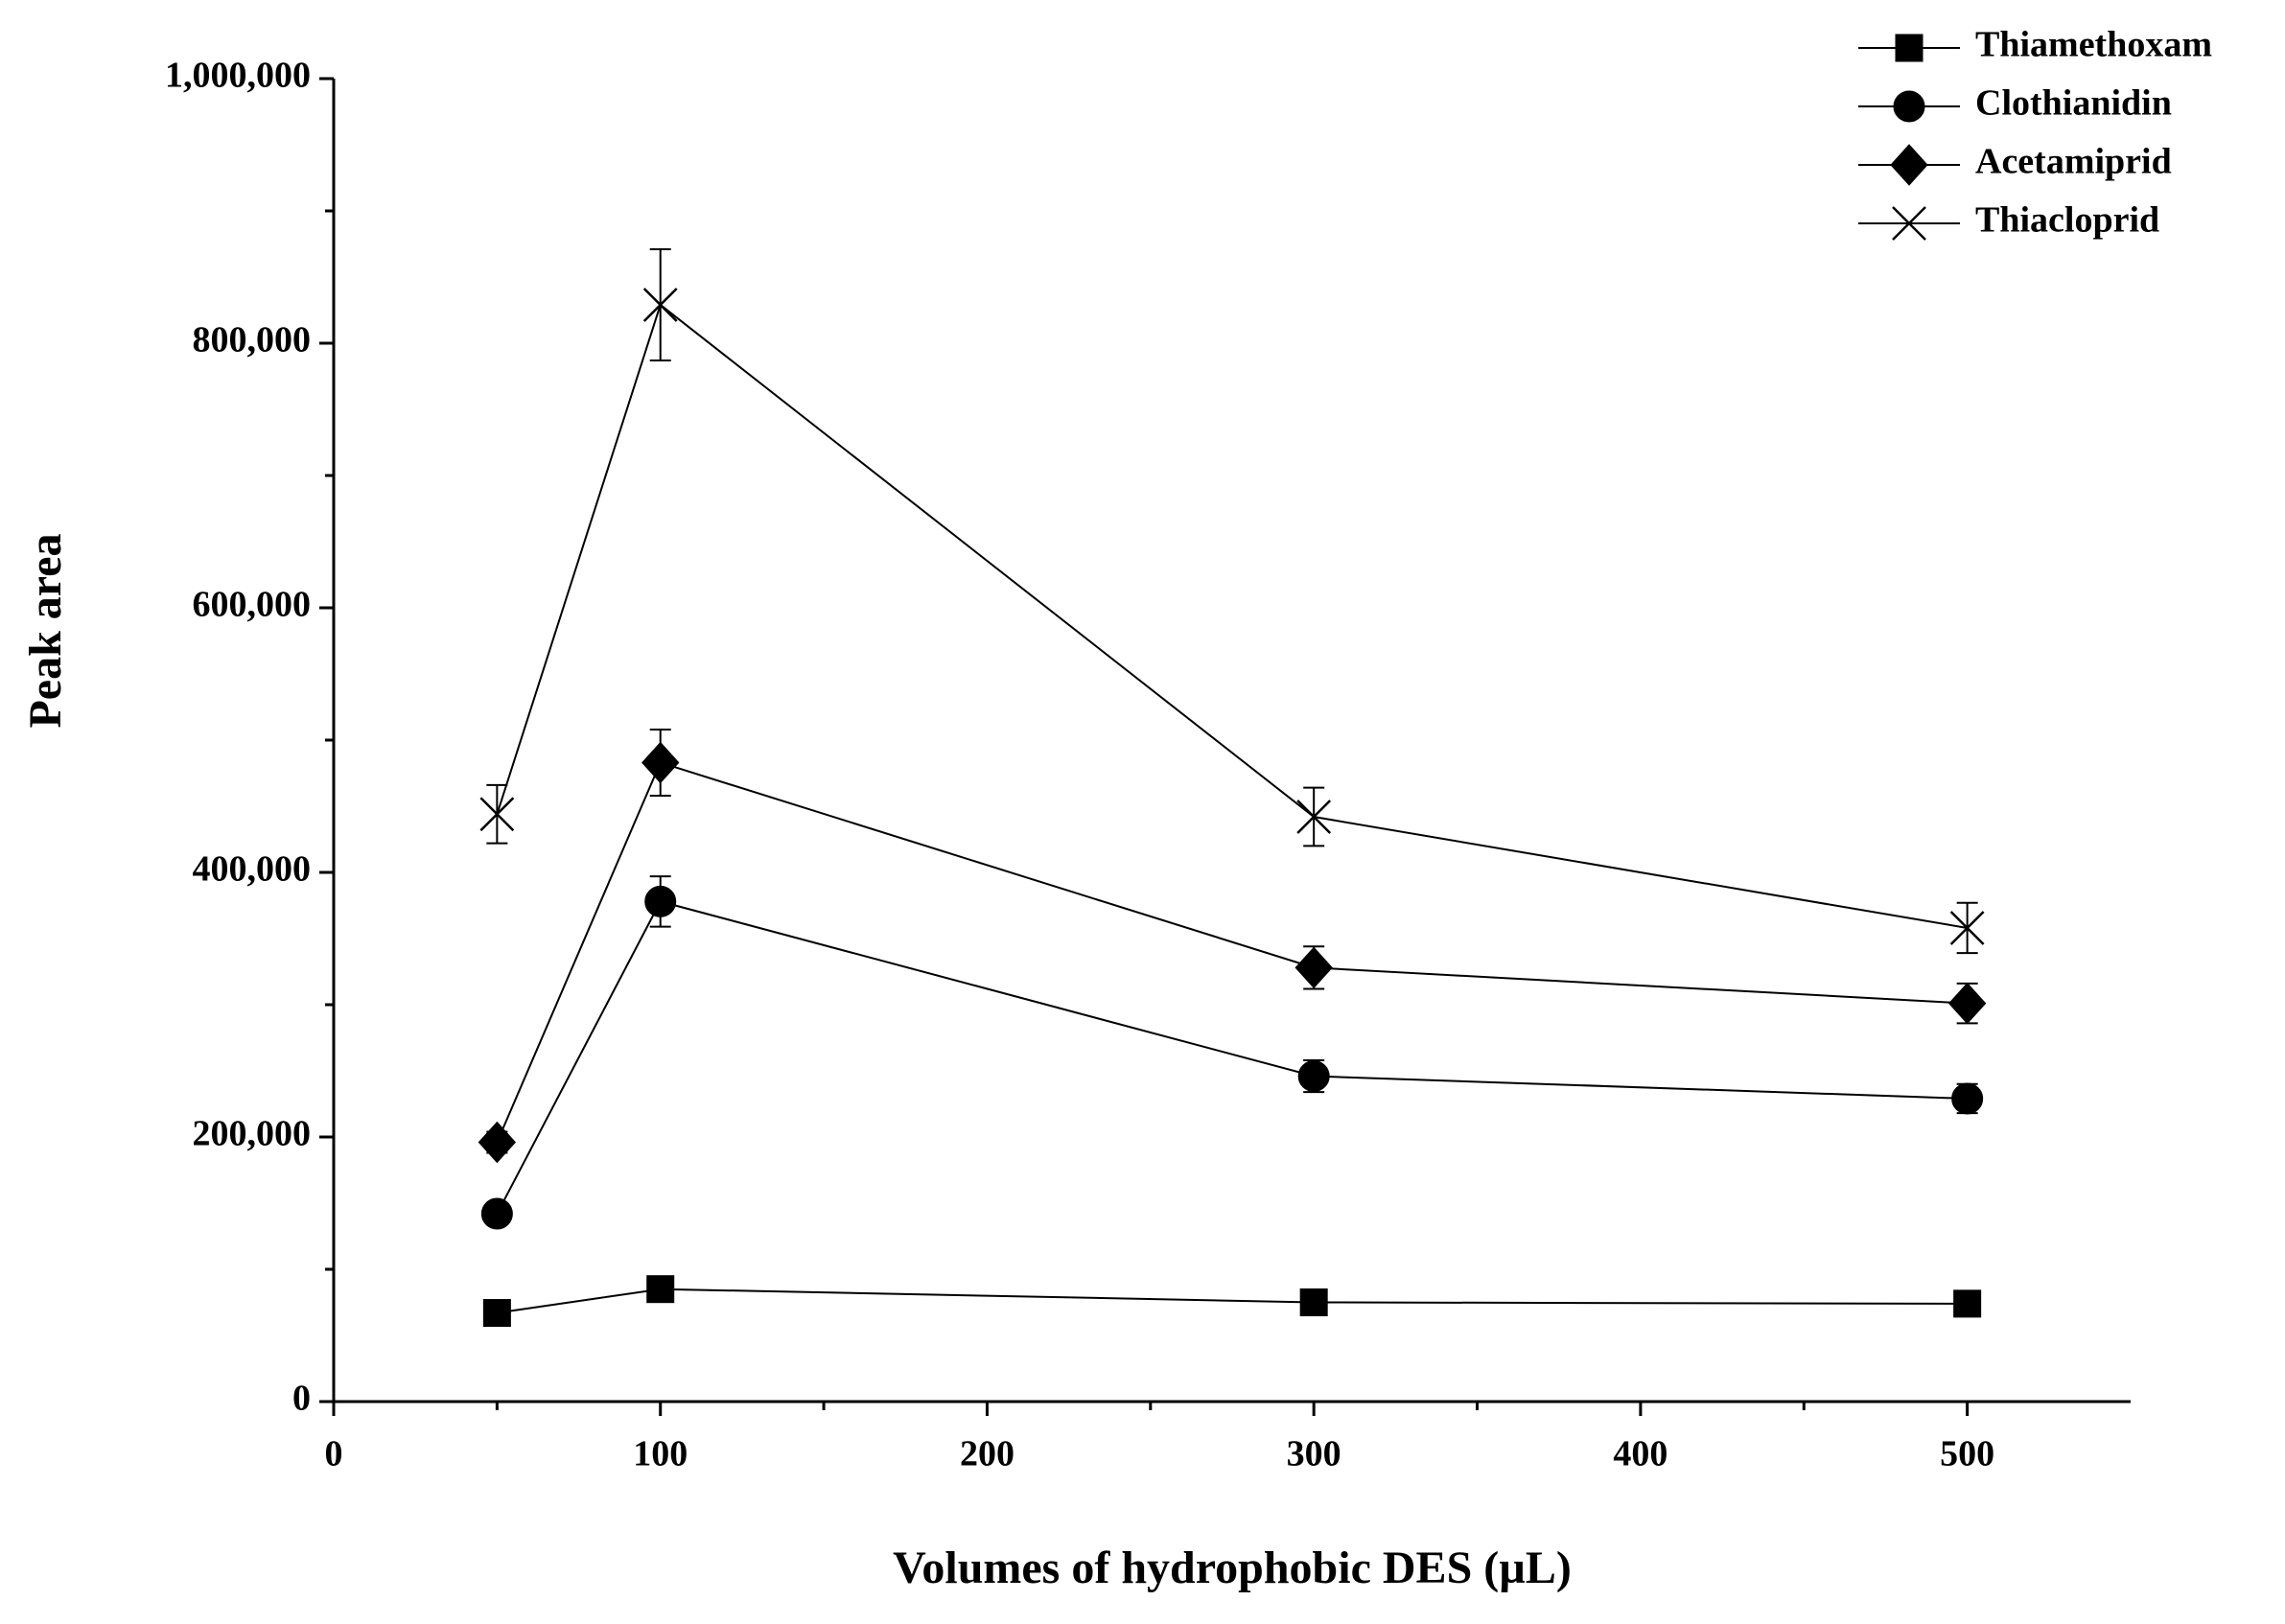 This screenshot has height=1624, width=2285. What do you see at coordinates (2073, 162) in the screenshot?
I see `legend-label: Acetamiprid` at bounding box center [2073, 162].